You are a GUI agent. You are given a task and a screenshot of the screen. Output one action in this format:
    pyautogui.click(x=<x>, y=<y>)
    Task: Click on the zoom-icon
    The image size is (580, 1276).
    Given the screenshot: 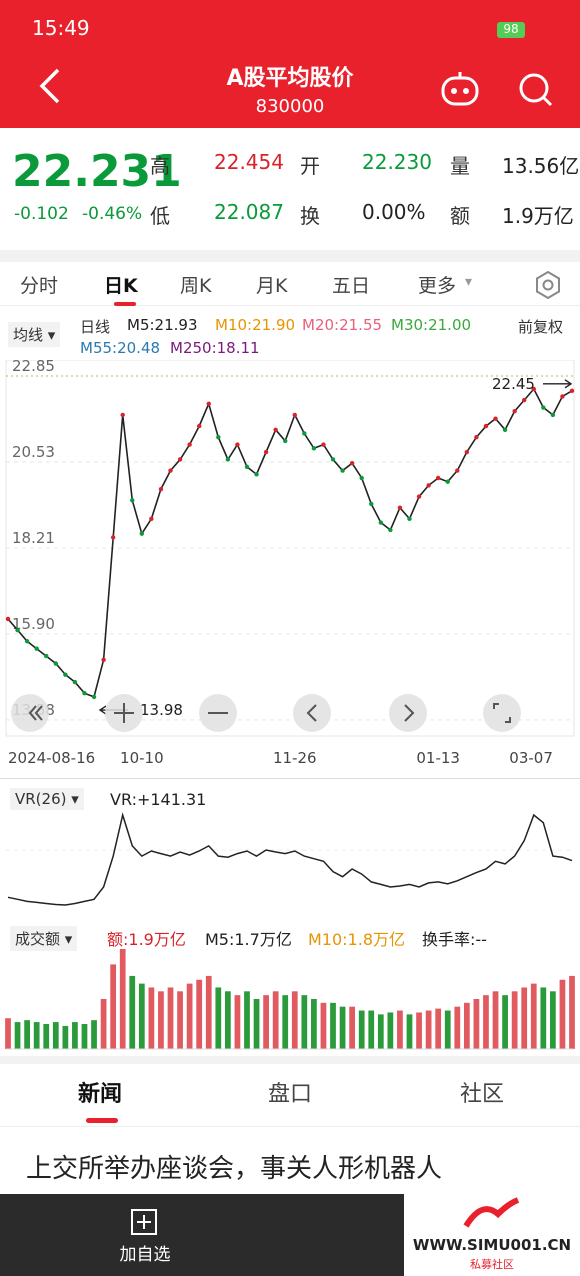 What is the action you would take?
    pyautogui.click(x=502, y=713)
    